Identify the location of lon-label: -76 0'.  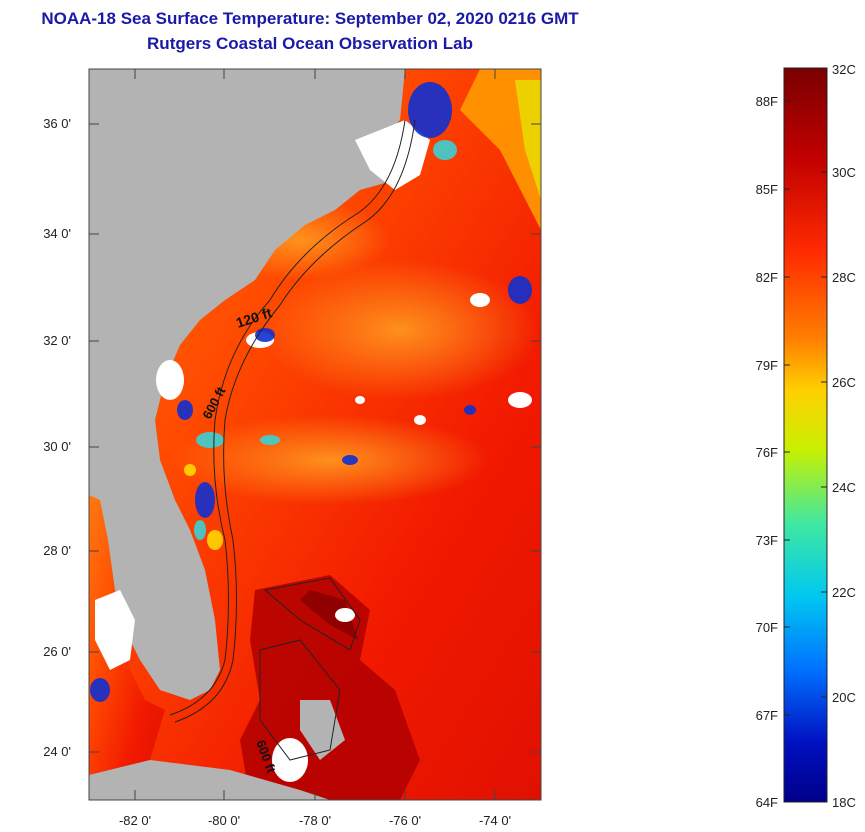
(405, 820).